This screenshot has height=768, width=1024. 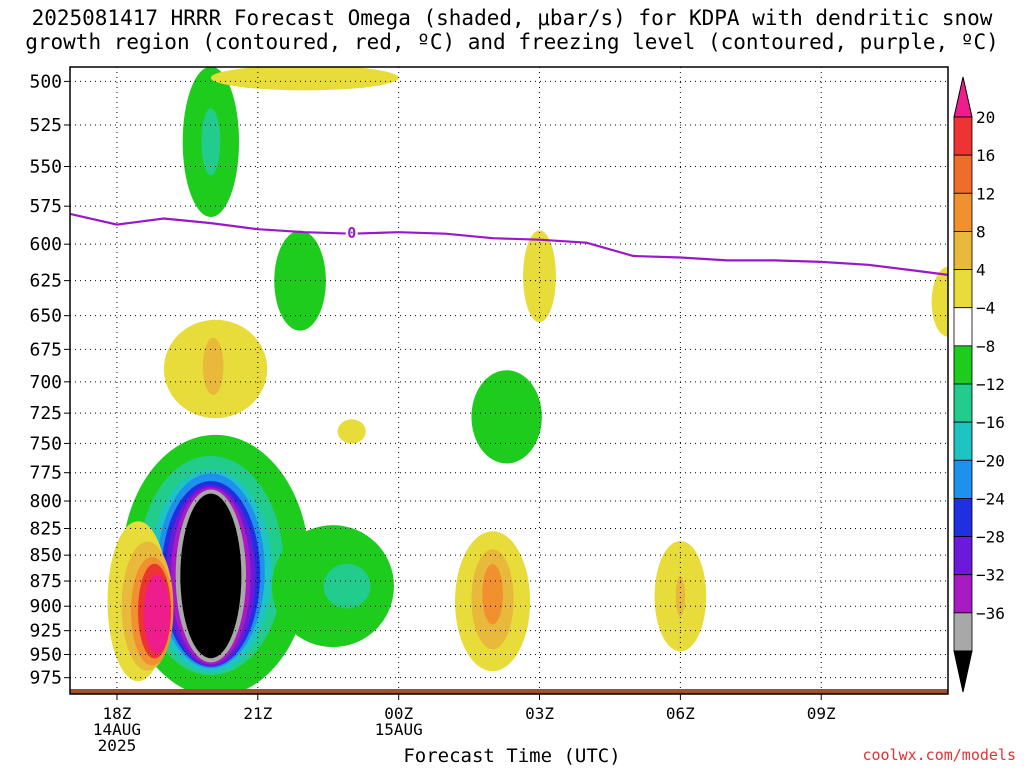 What do you see at coordinates (539, 713) in the screenshot?
I see `x-tick-label-9-0: 03Z` at bounding box center [539, 713].